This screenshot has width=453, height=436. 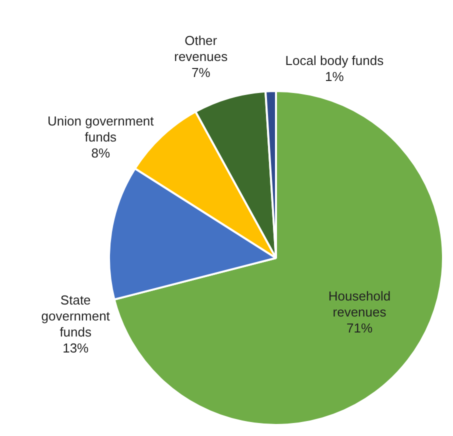 I want to click on data-label: 1%, so click(x=334, y=76).